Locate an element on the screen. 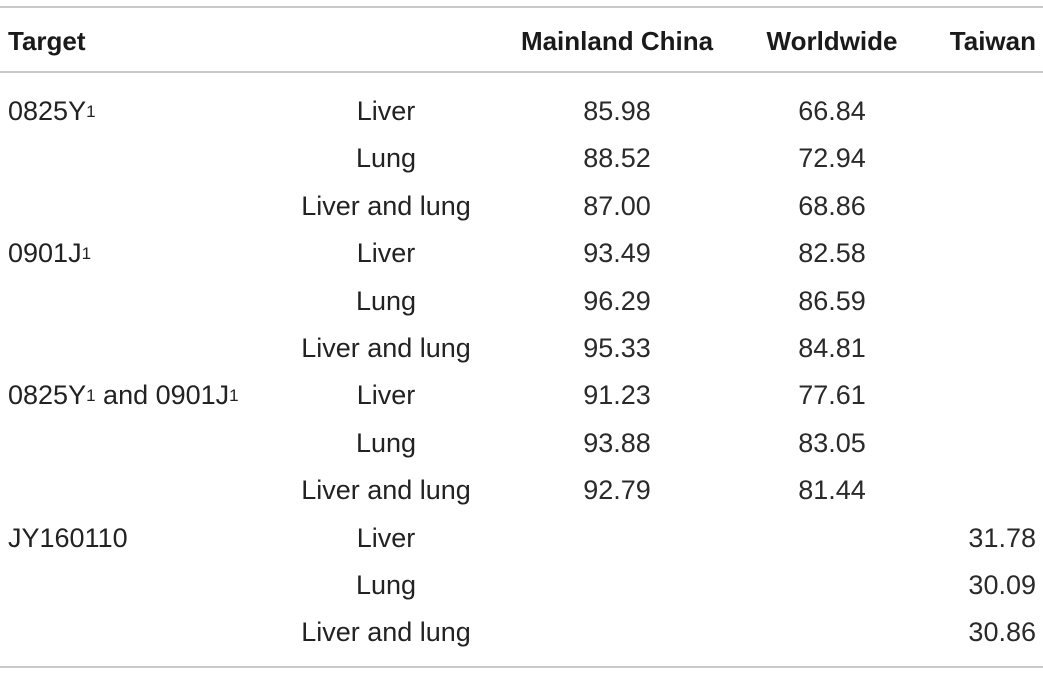  table-row: Lung 93.88 83.05 is located at coordinates (521, 443).